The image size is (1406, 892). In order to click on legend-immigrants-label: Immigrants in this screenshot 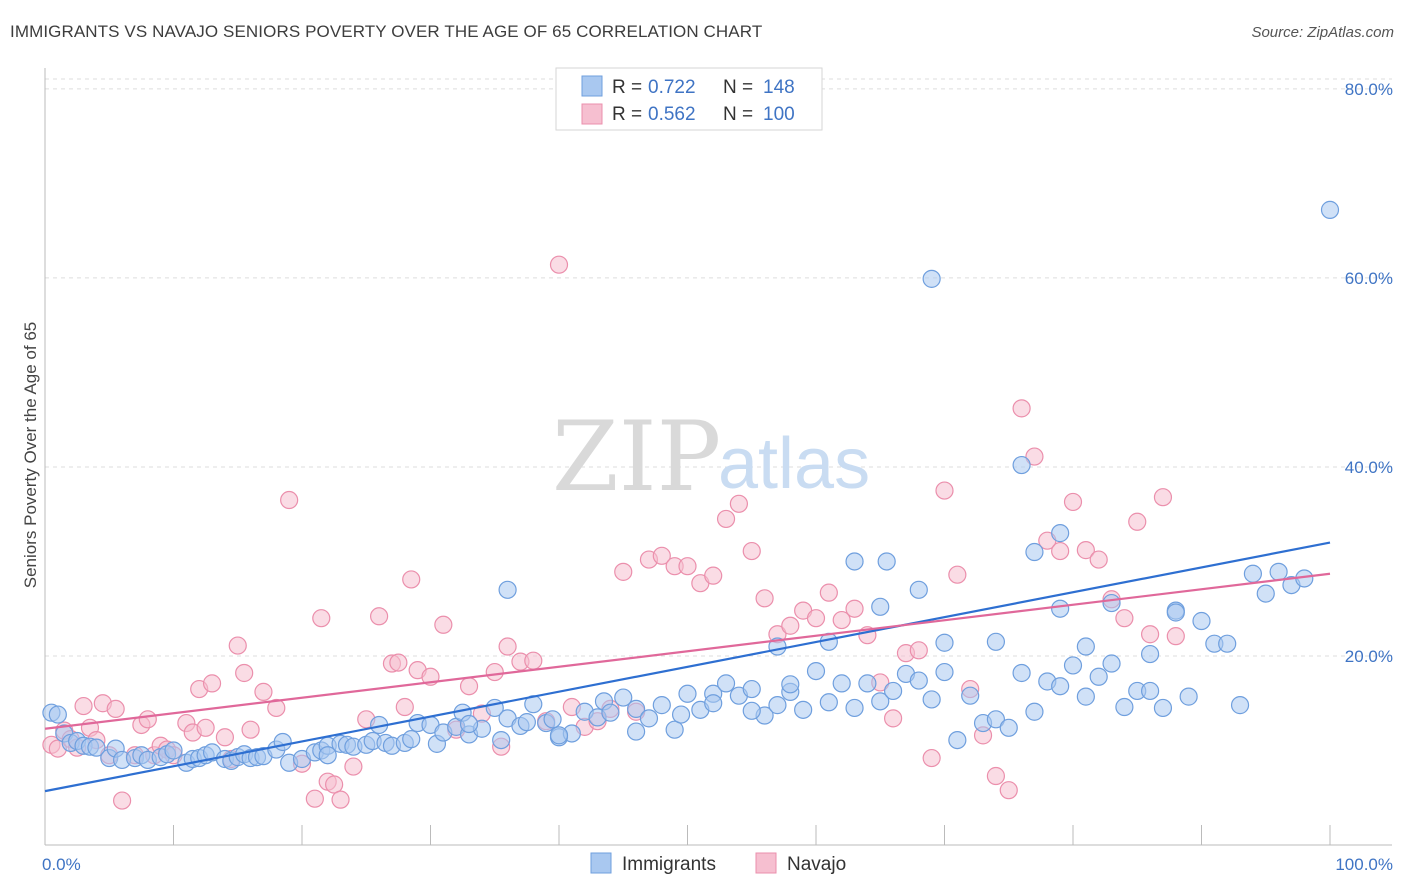, I will do `click(669, 864)`.